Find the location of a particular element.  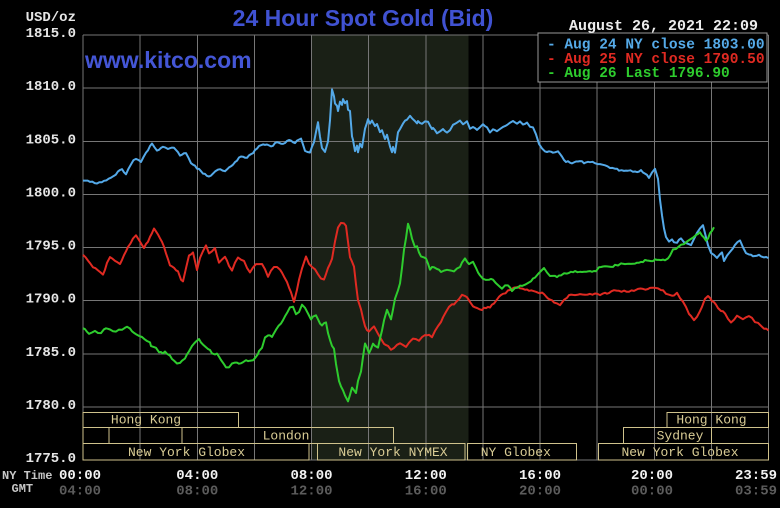

svg-text: www.kitco.com is located at coordinates (168, 60).